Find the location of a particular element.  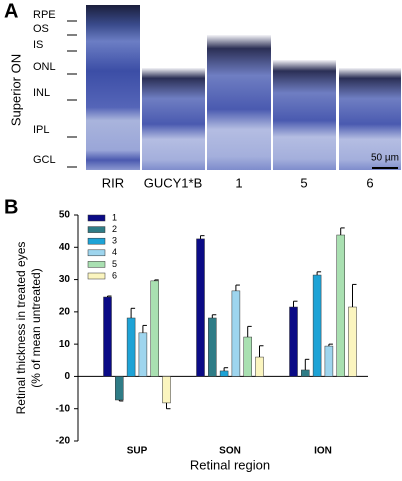

y-tick-label: 30 is located at coordinates (65, 279).